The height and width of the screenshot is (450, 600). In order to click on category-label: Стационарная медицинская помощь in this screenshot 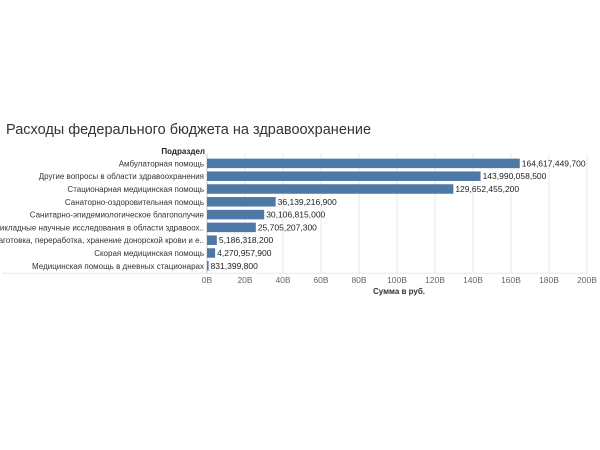, I will do `click(135, 189)`.